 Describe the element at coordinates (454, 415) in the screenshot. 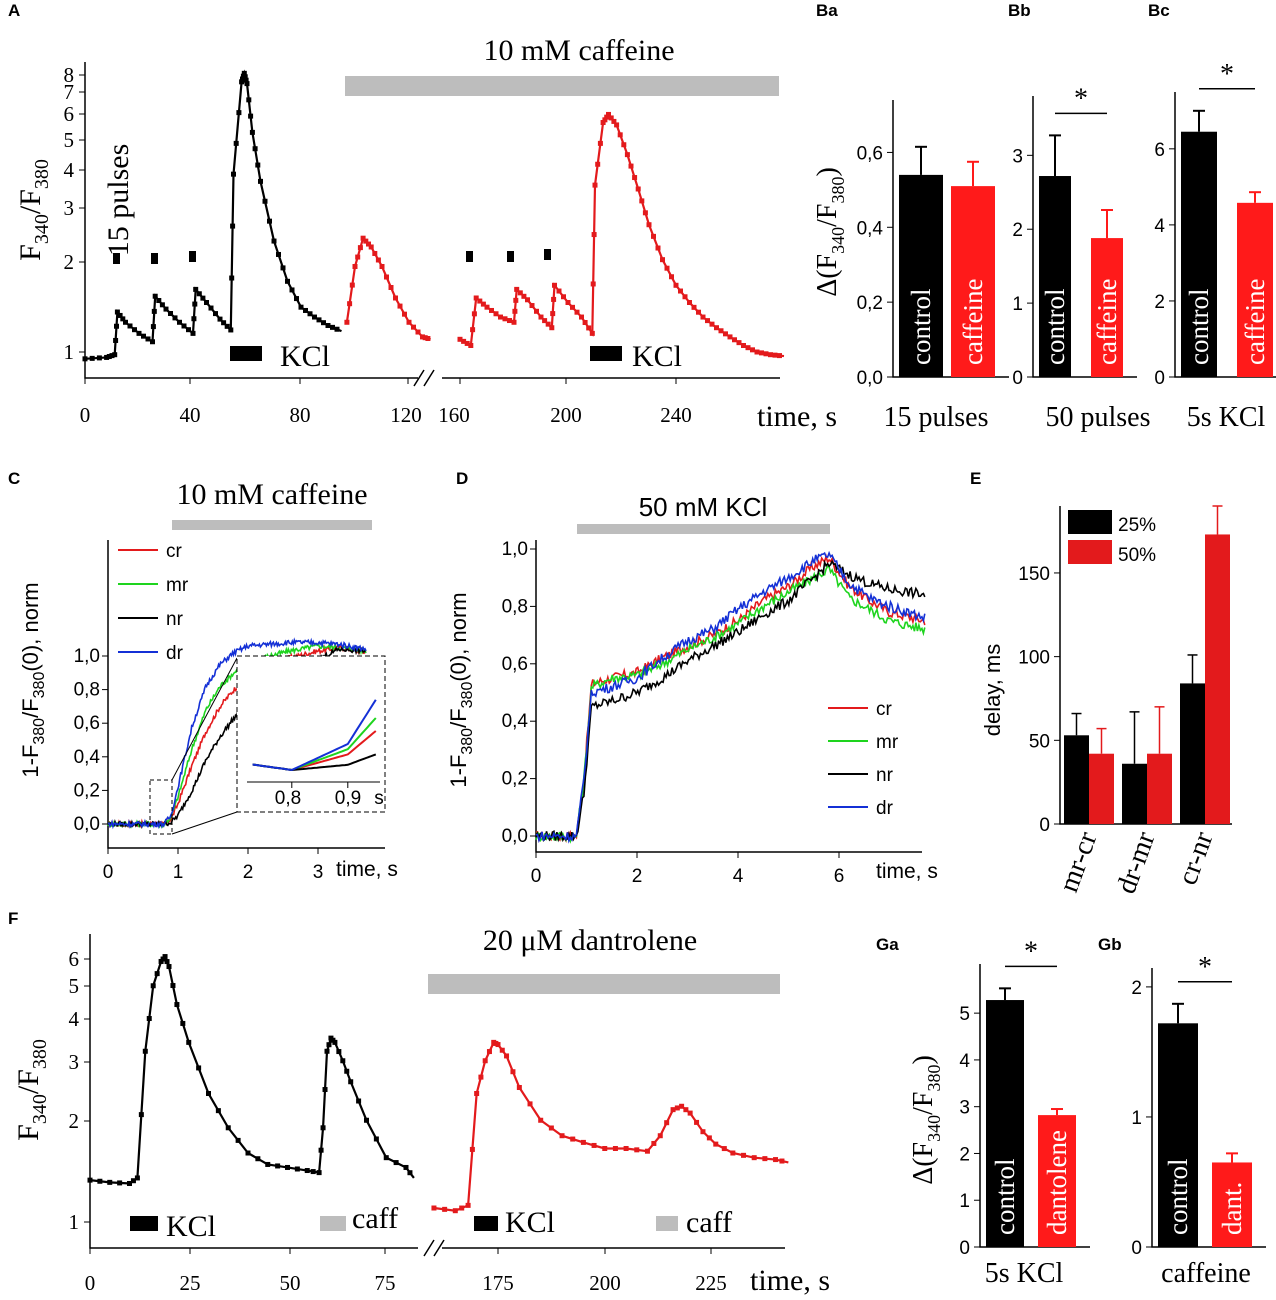

I see `tick-label: 160` at that location.